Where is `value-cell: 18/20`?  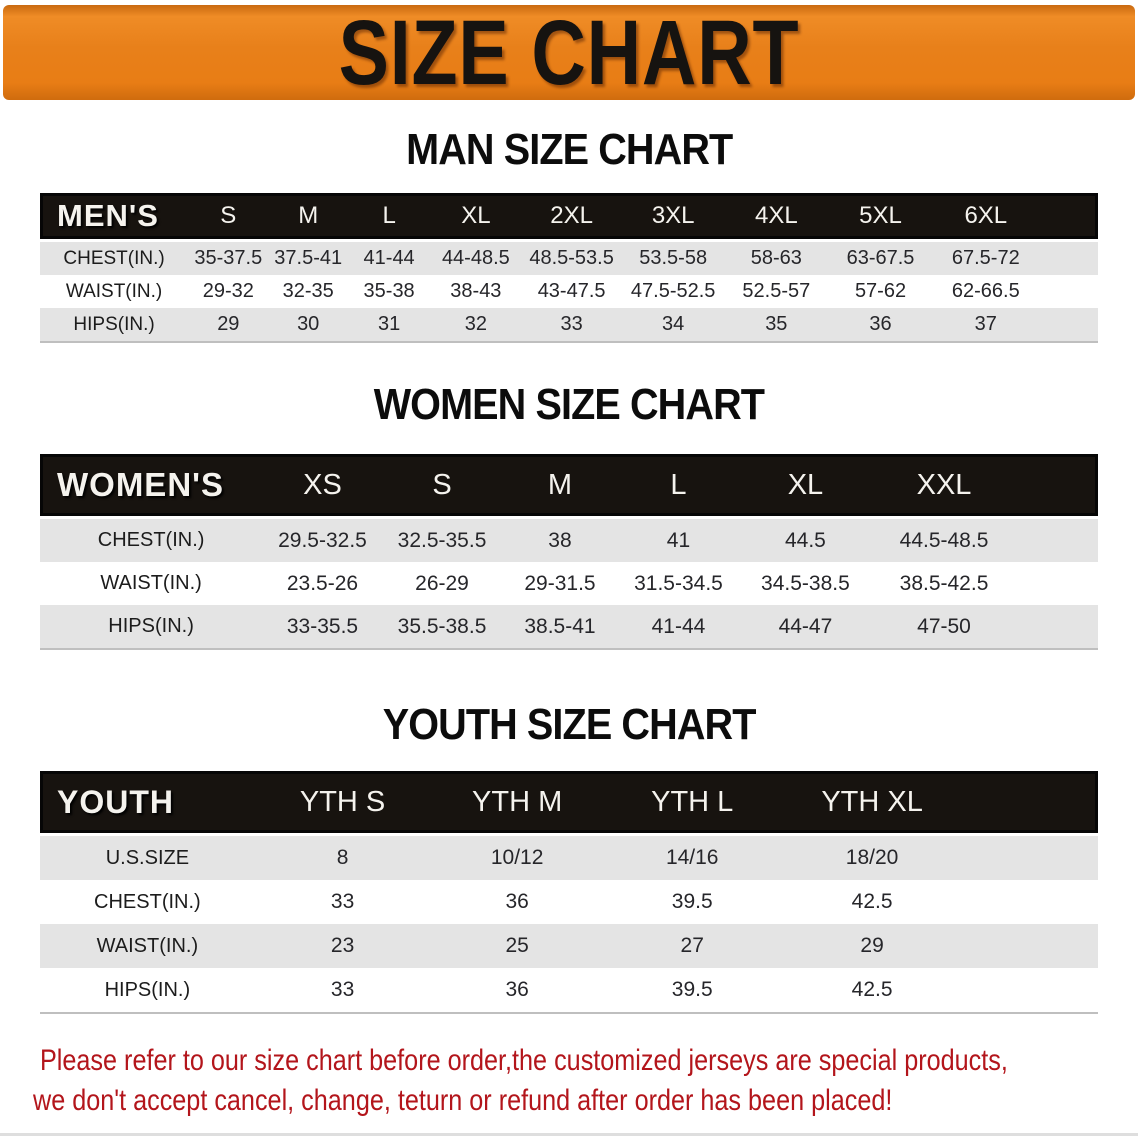 value-cell: 18/20 is located at coordinates (872, 856).